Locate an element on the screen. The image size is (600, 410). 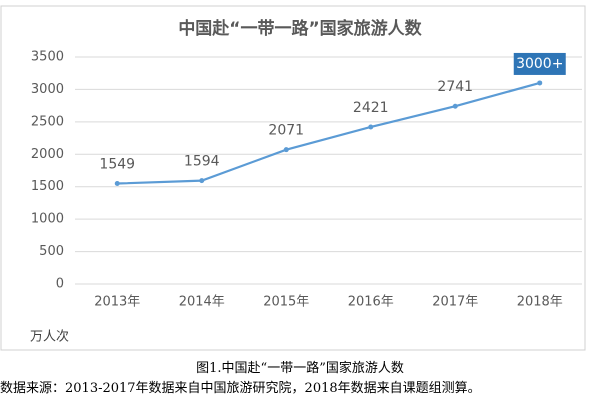
data-label: 2741 is located at coordinates (455, 87).